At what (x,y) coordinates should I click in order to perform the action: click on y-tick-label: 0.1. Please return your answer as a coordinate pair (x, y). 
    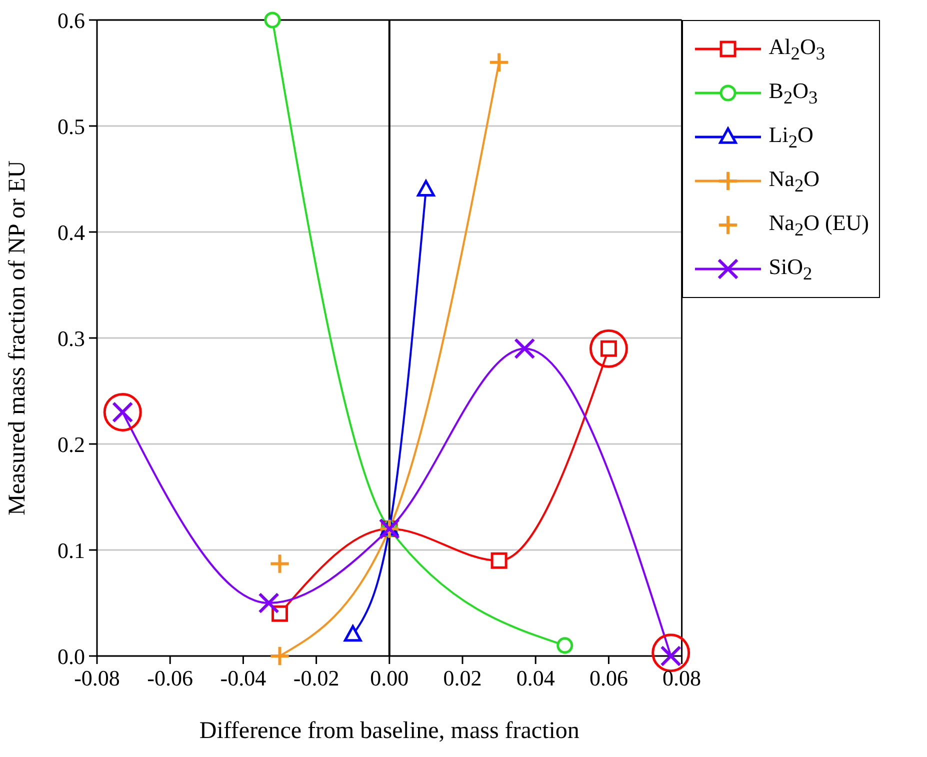
    Looking at the image, I should click on (71, 550).